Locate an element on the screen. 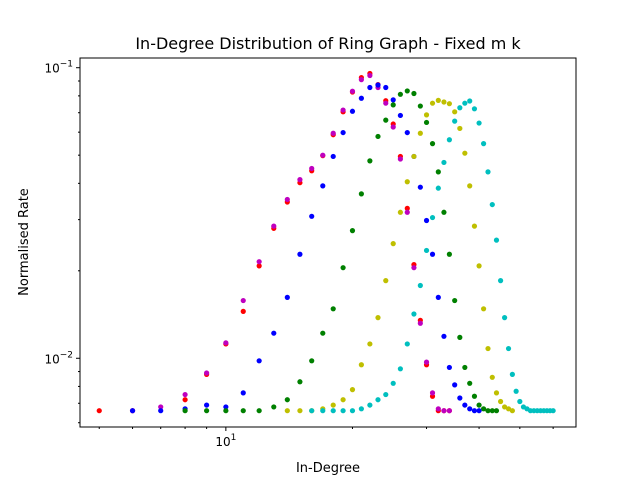 This screenshot has width=640, height=480. y-tick-label: 10−2 is located at coordinates (58, 358).